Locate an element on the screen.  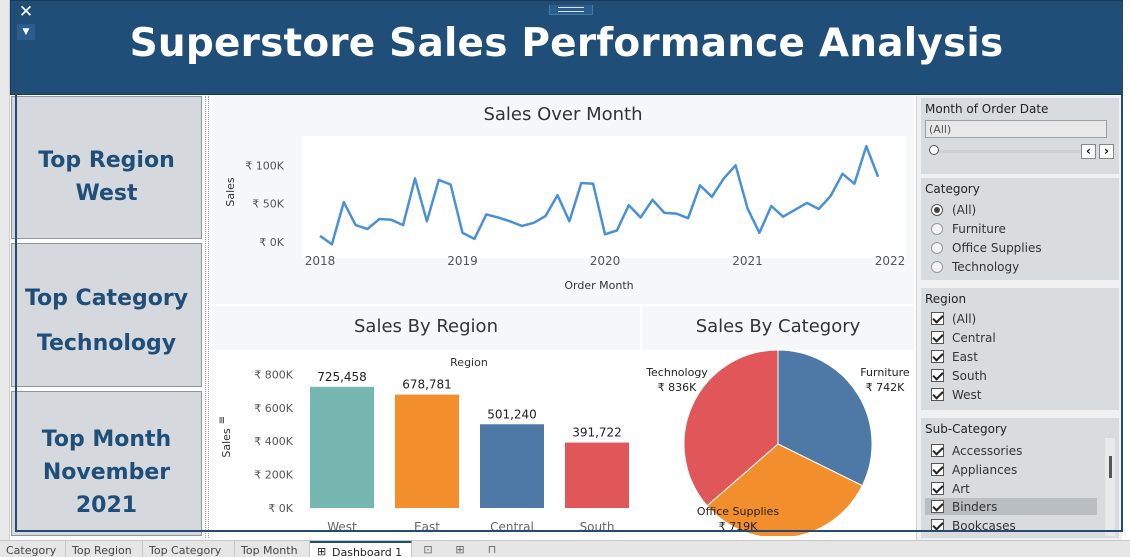
option-label: Art is located at coordinates (961, 488).